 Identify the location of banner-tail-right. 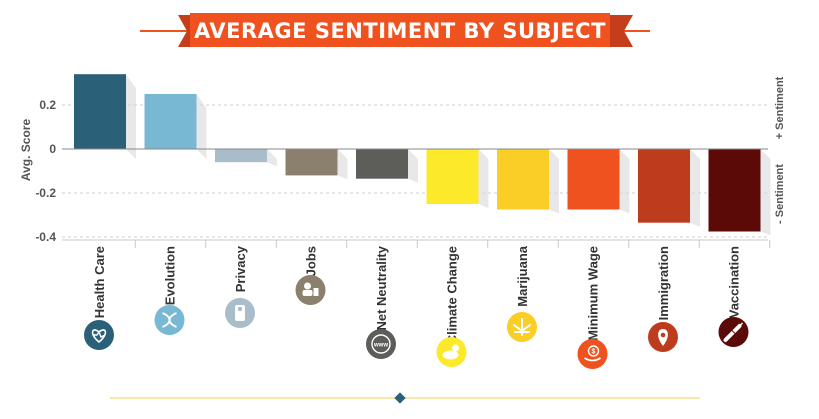
(621, 31).